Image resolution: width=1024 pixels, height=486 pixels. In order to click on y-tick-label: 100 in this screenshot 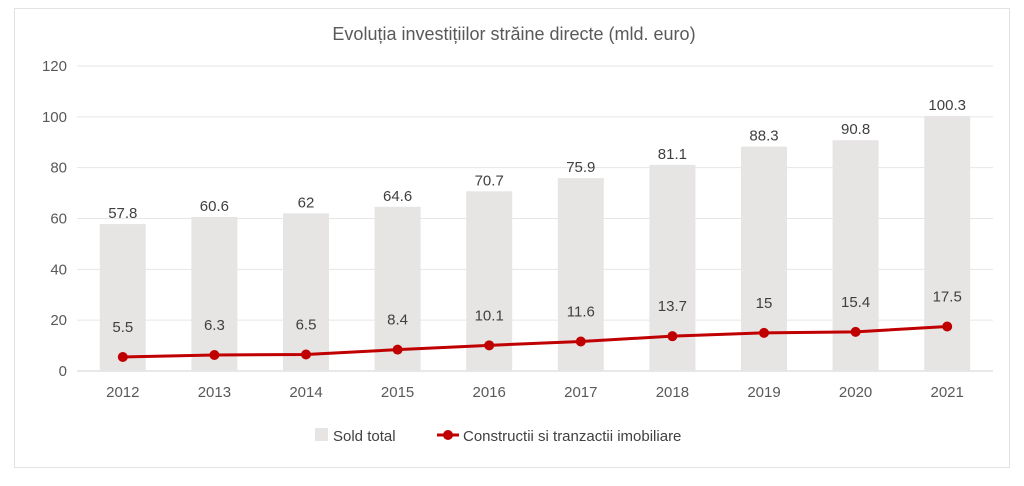, I will do `click(54, 117)`.